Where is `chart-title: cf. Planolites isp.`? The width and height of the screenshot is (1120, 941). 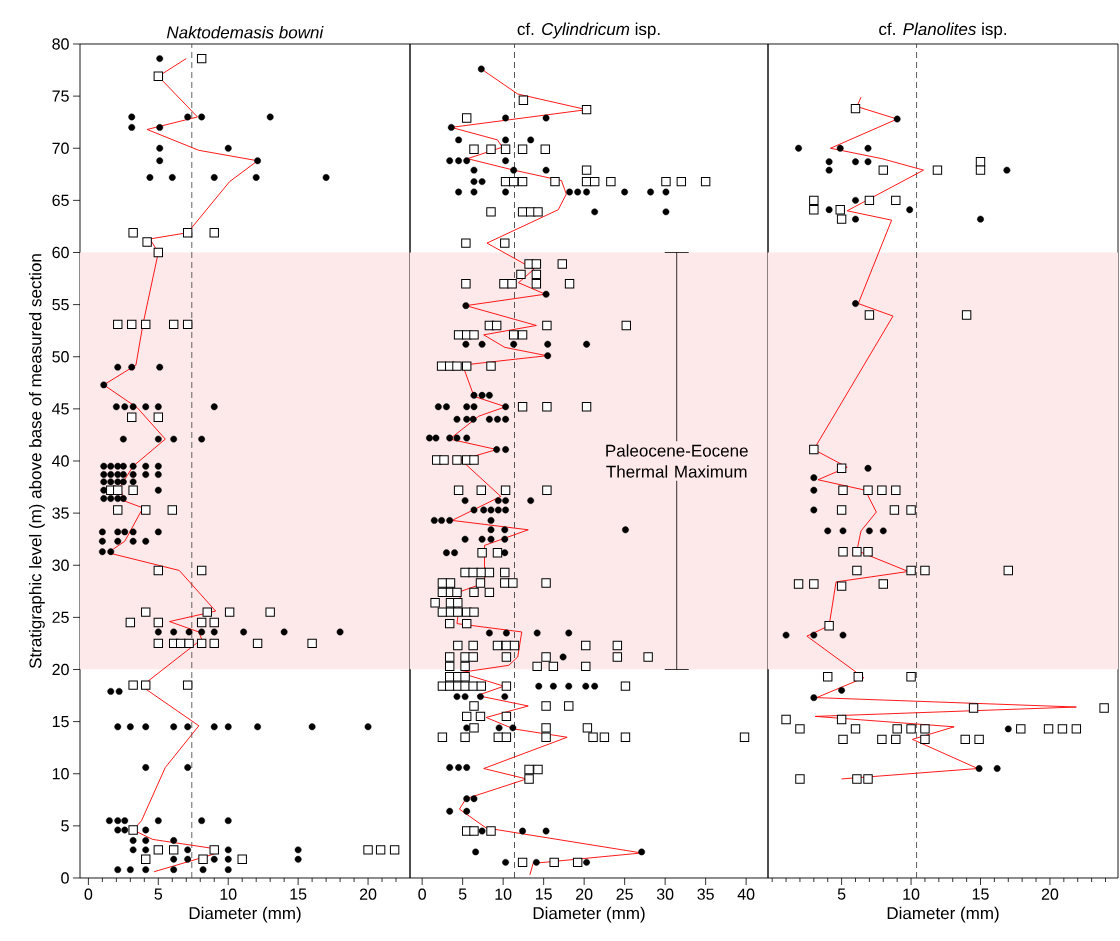 chart-title: cf. Planolites isp. is located at coordinates (943, 30).